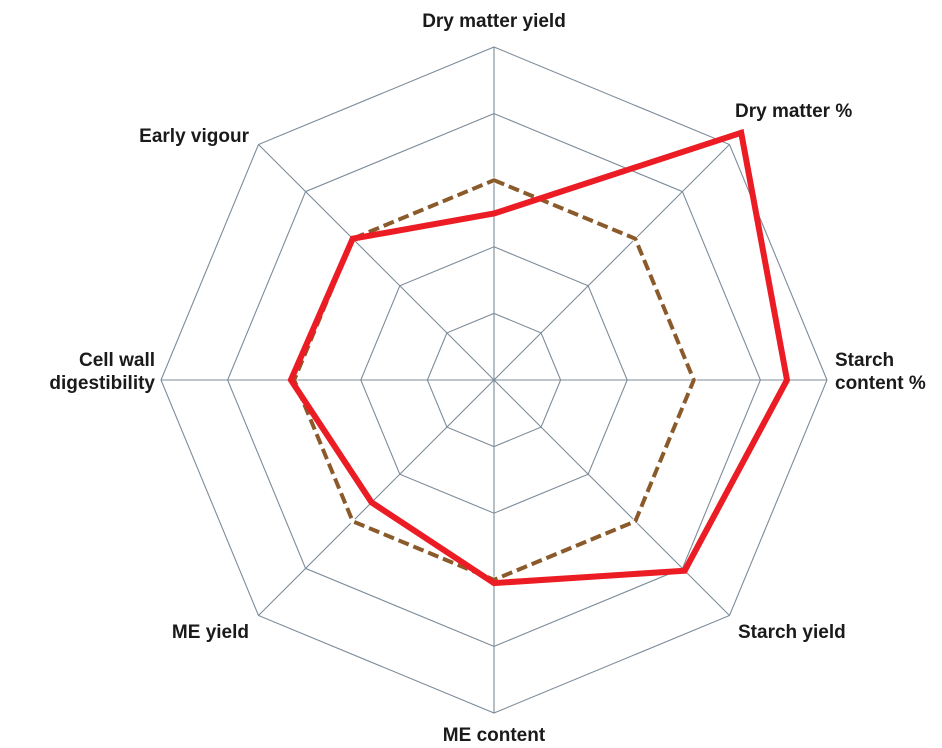  I want to click on axis-label-line: content %, so click(880, 383).